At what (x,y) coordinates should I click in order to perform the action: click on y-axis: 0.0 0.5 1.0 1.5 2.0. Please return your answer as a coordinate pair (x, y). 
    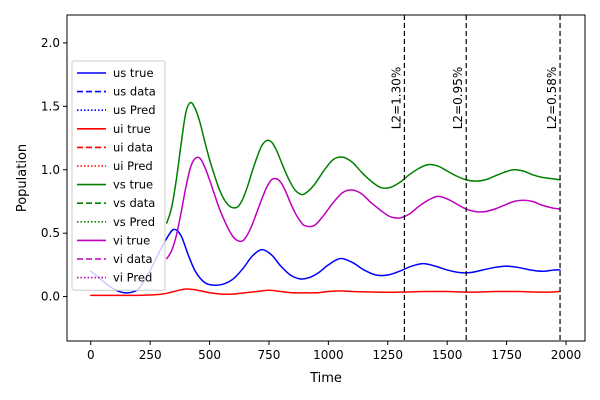
    Looking at the image, I should click on (54, 170).